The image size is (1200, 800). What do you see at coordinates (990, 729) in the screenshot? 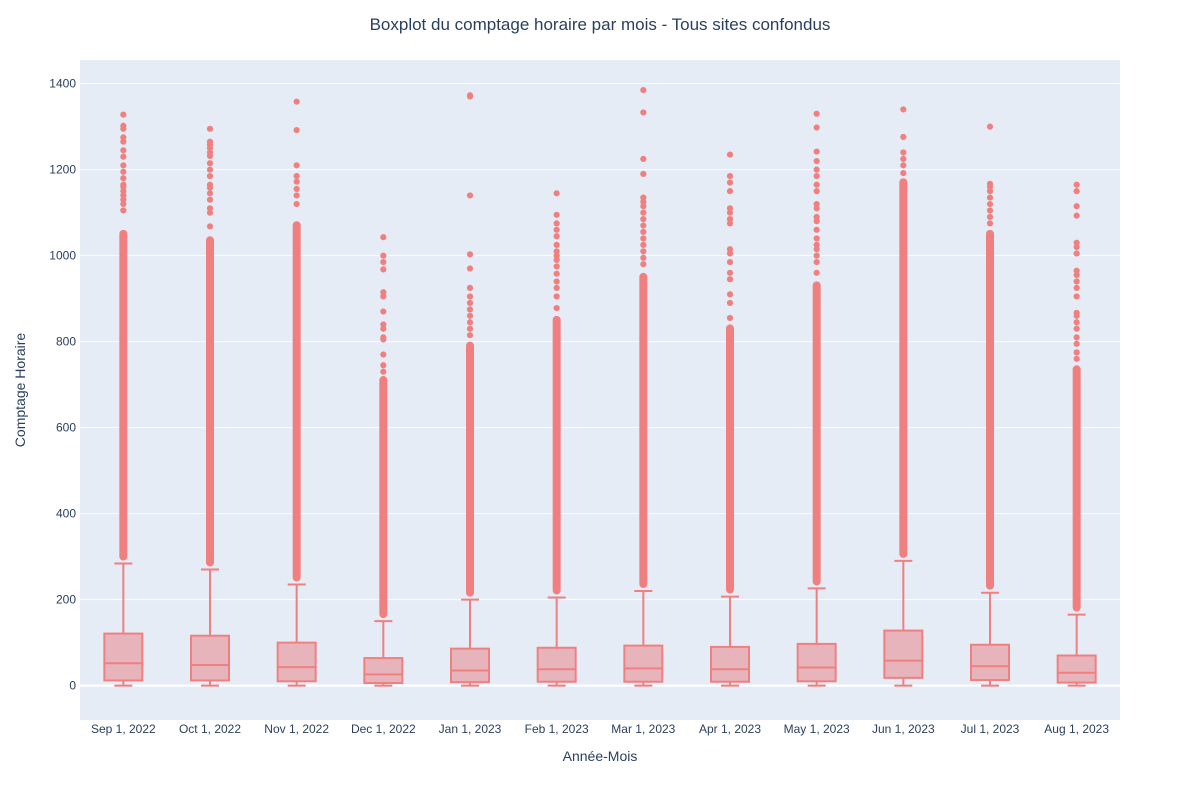
I see `x-tick-label: Jul 1, 2023` at bounding box center [990, 729].